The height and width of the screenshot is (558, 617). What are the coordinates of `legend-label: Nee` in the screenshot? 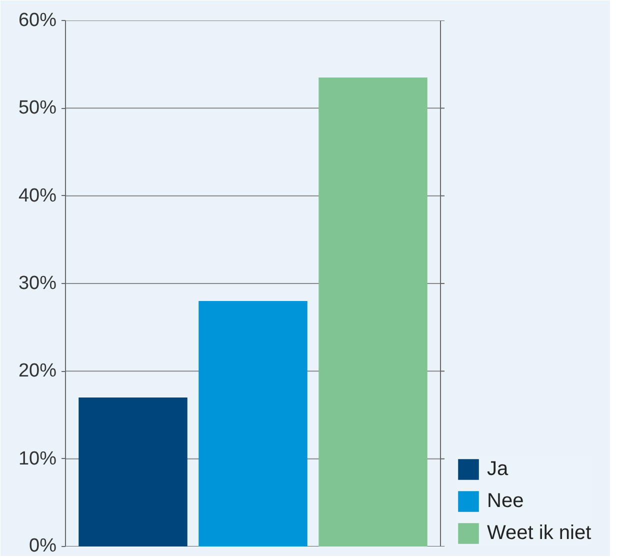 It's located at (505, 501).